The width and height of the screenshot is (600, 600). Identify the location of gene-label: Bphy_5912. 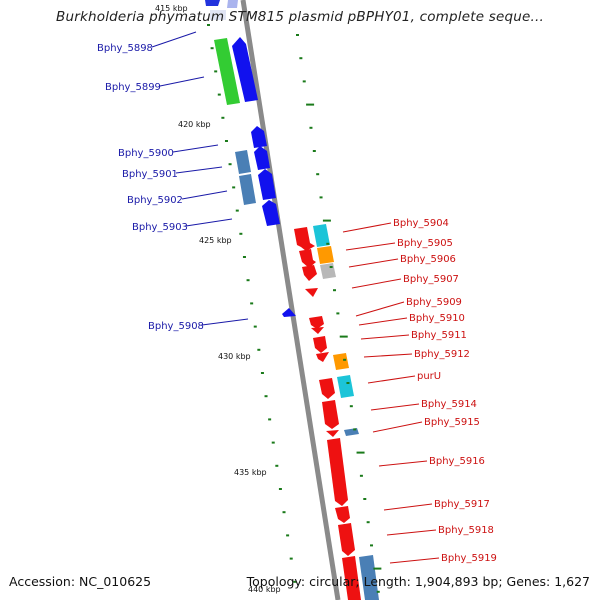
(442, 354).